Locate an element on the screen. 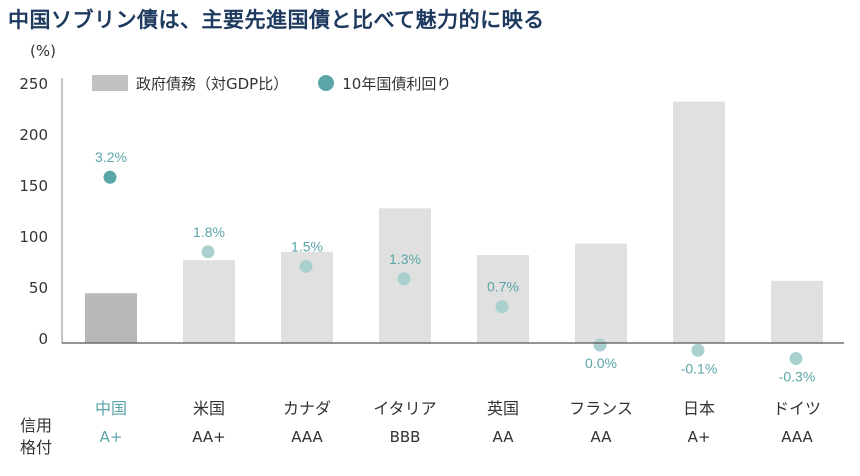  legend-bar-swatch is located at coordinates (110, 83).